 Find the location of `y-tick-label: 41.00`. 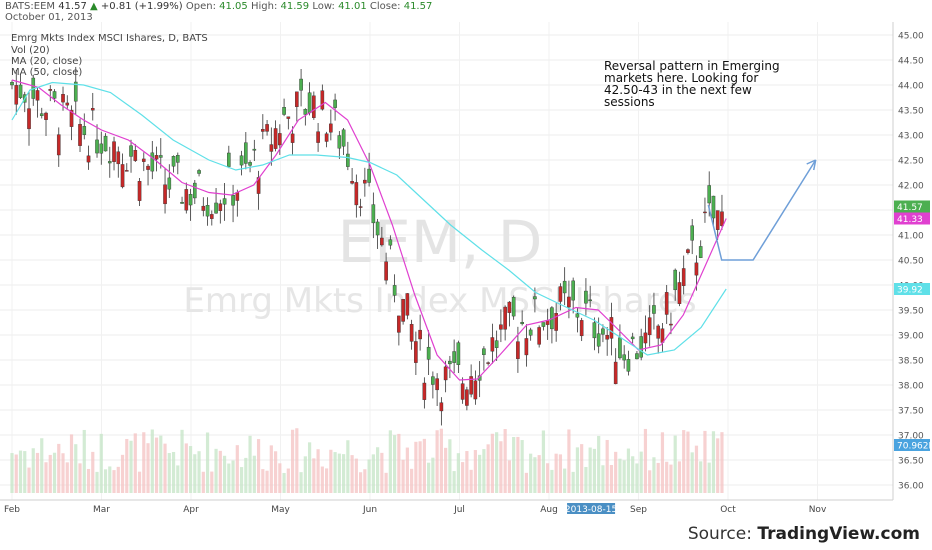

y-tick-label: 41.00 is located at coordinates (911, 237).